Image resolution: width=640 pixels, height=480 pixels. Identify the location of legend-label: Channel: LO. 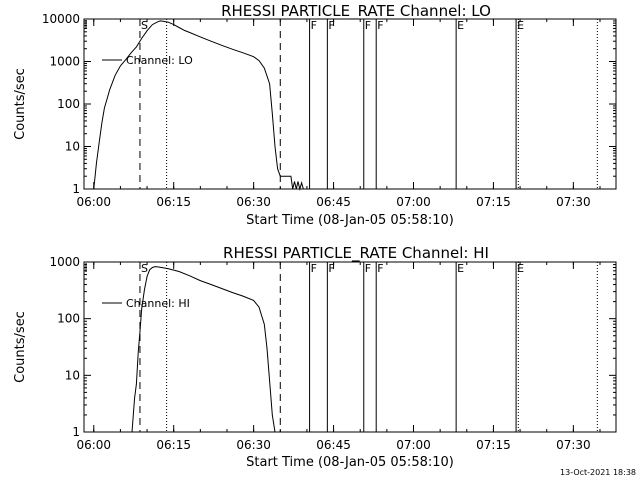
(159, 60).